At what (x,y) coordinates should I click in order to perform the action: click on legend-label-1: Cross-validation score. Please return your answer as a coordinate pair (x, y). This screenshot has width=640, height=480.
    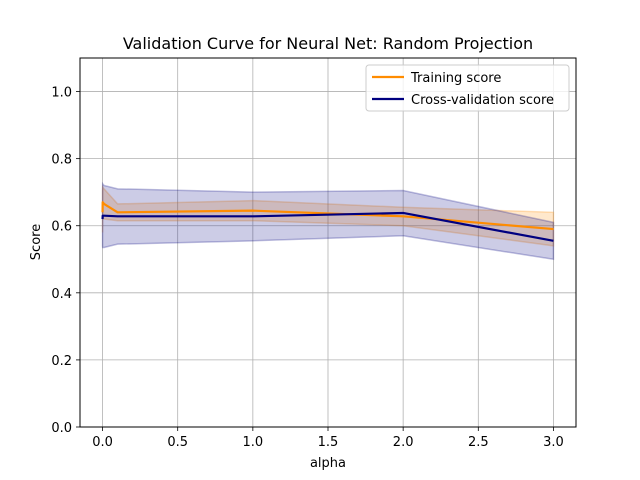
    Looking at the image, I should click on (482, 100).